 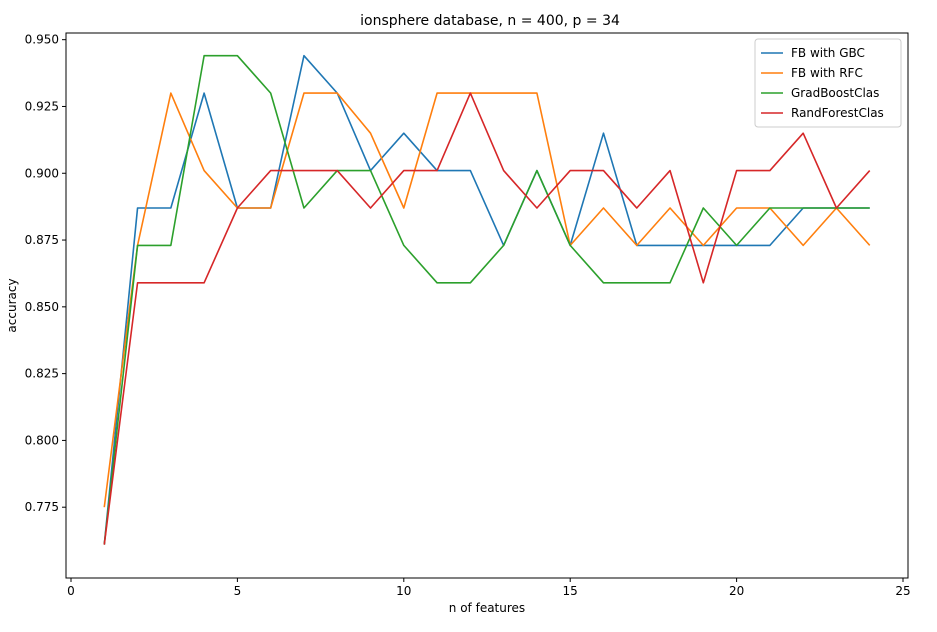 I want to click on x-tick-label: 25, so click(x=902, y=591).